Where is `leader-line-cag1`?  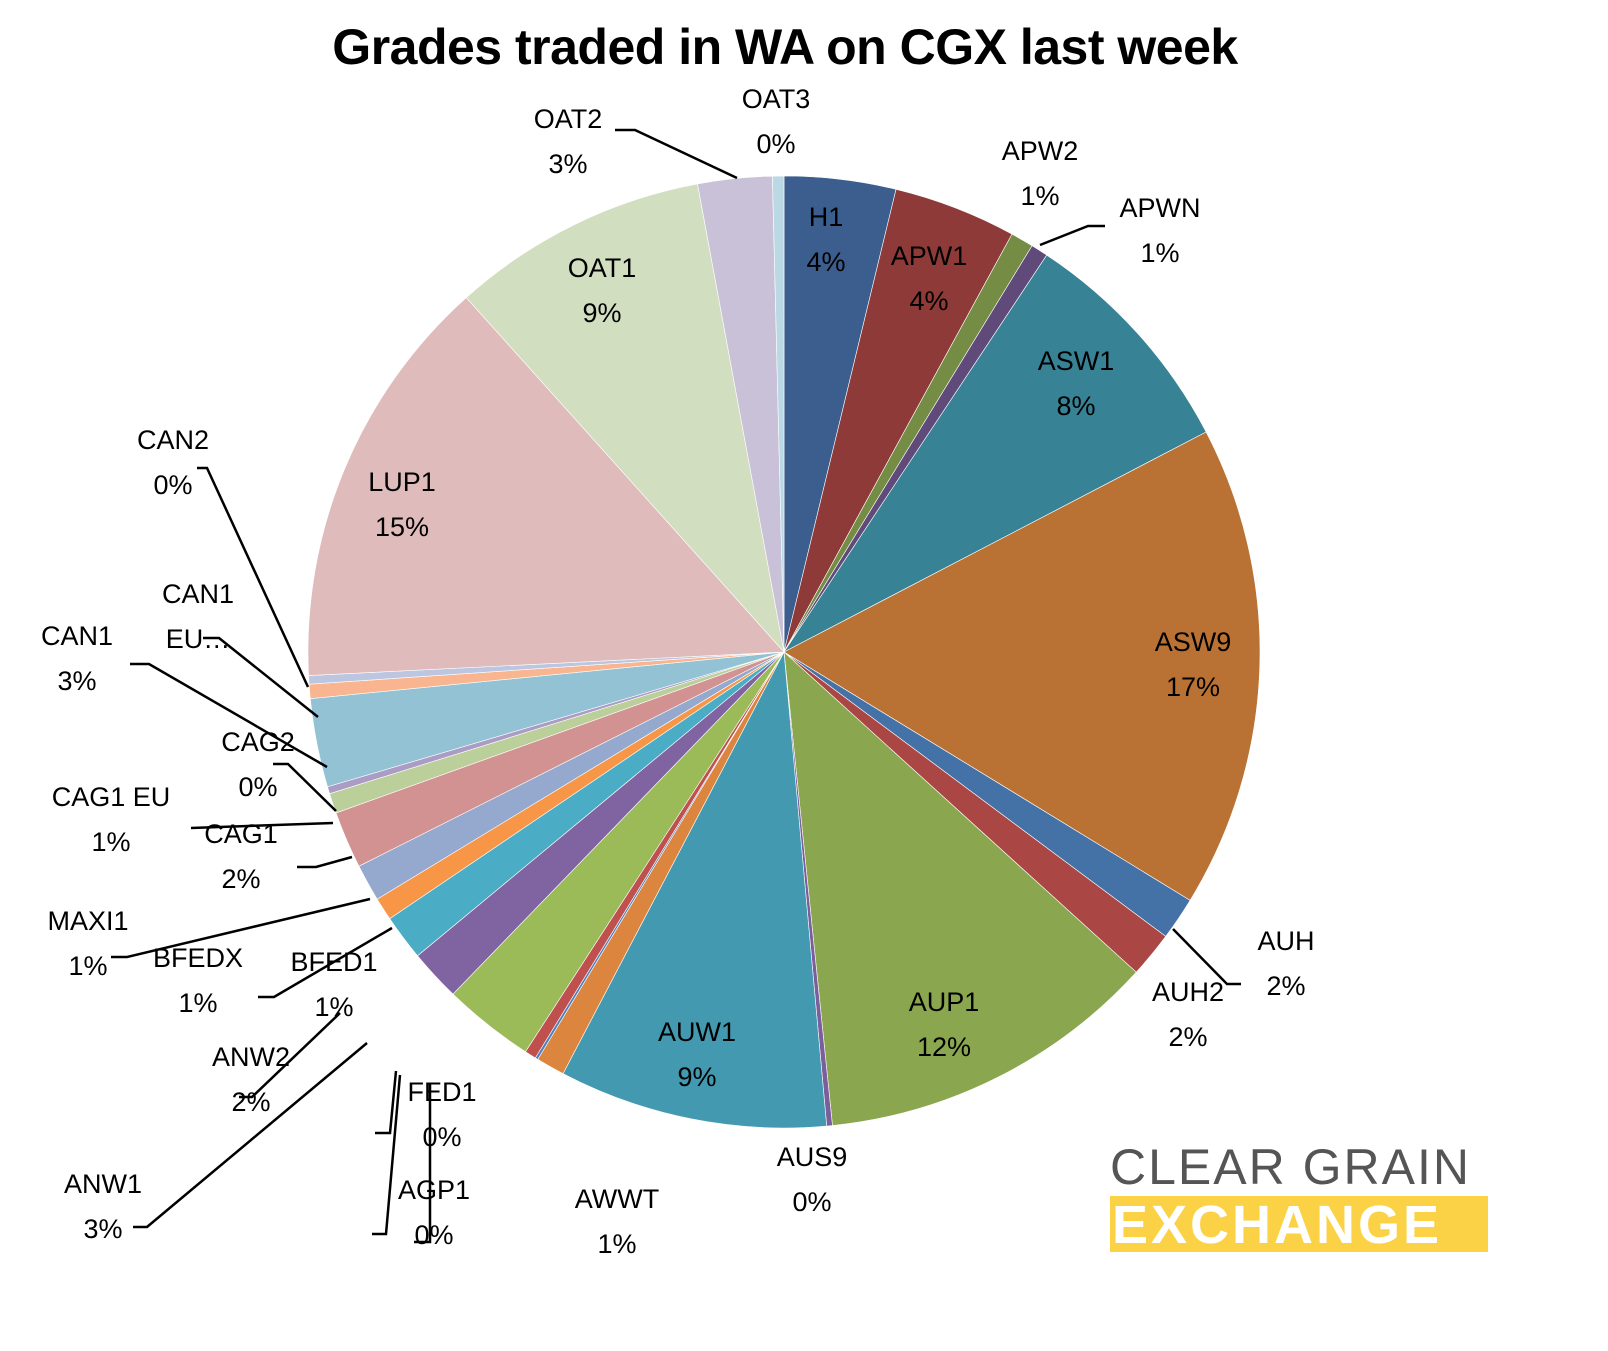
leader-line-cag1 is located at coordinates (325, 862).